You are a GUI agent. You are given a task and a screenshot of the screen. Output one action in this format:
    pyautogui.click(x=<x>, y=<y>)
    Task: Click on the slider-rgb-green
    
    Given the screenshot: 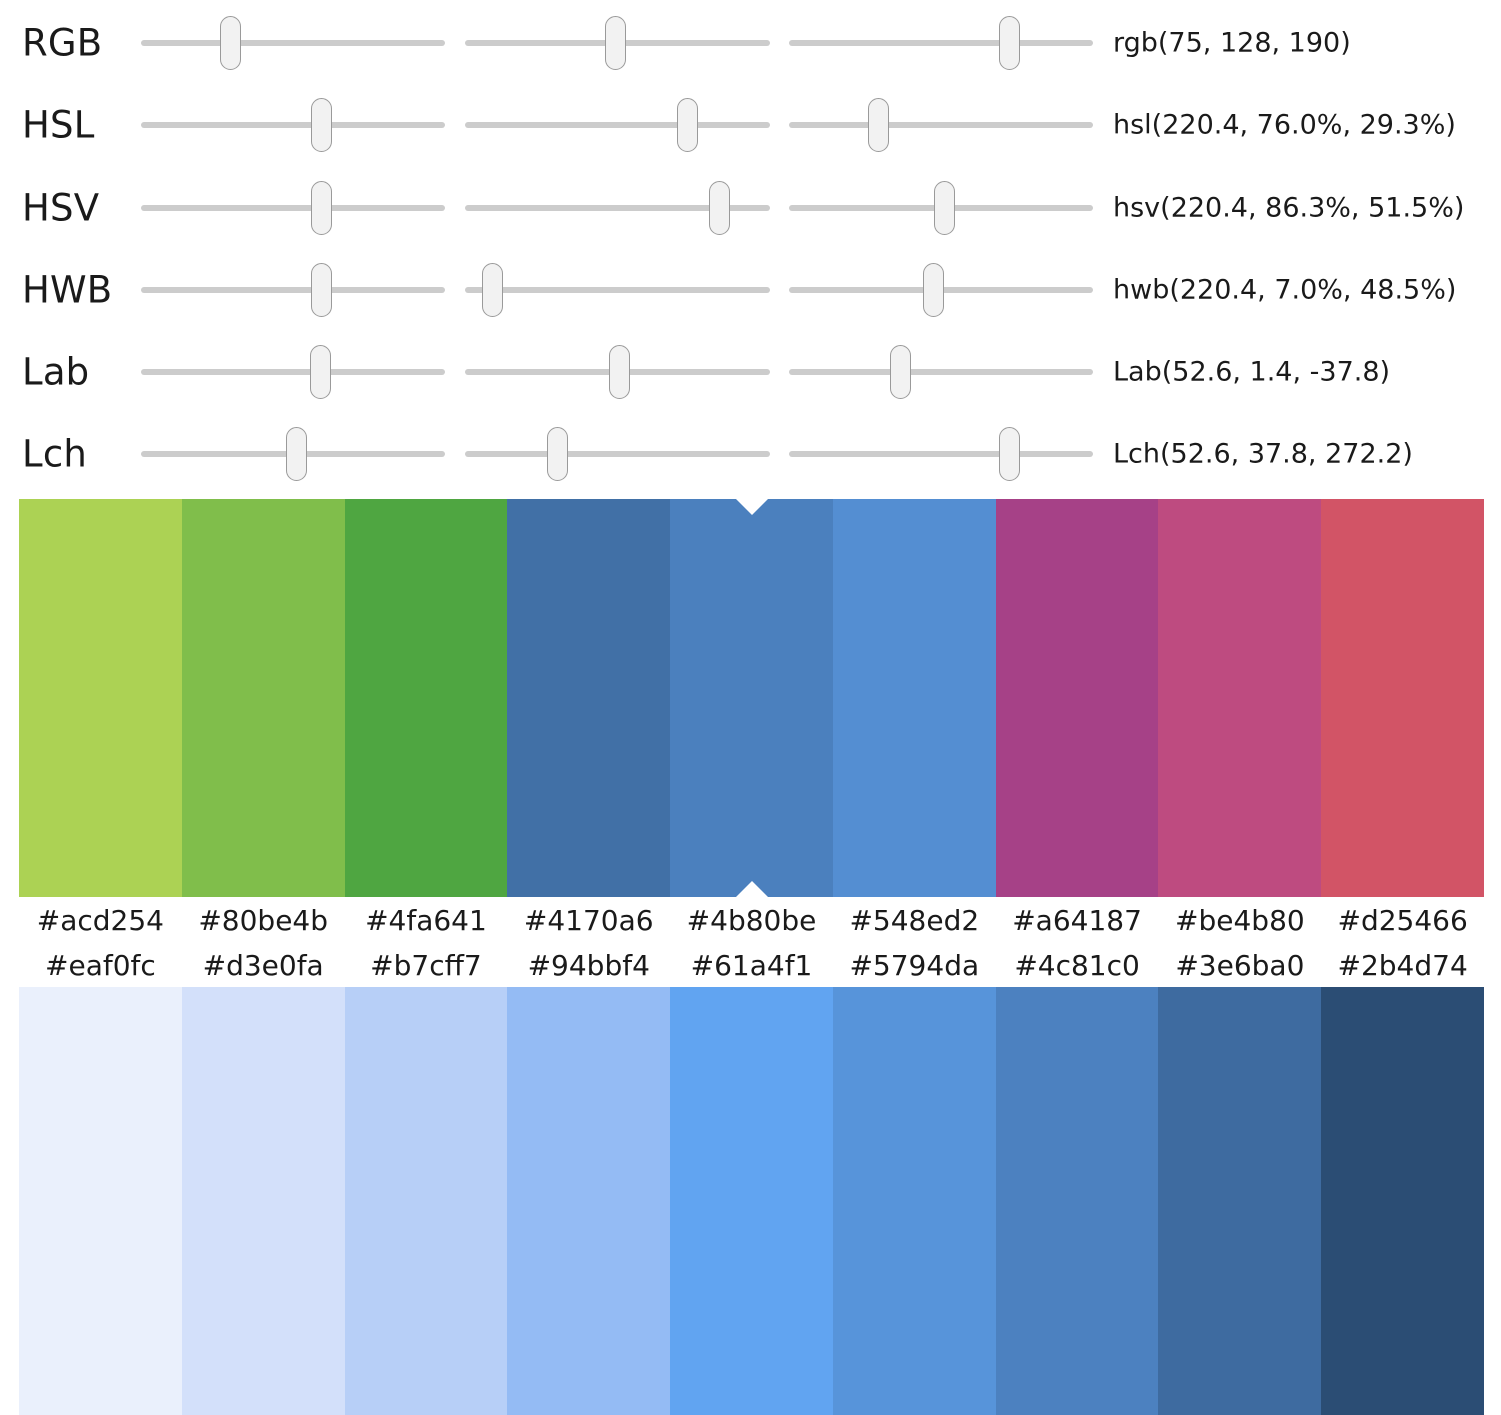 What is the action you would take?
    pyautogui.click(x=617, y=43)
    